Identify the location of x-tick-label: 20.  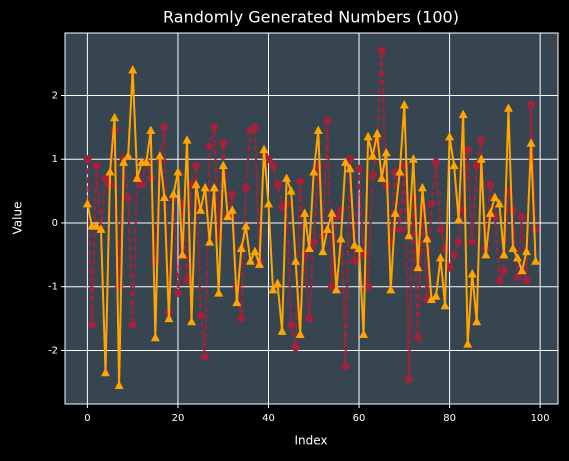
(178, 418).